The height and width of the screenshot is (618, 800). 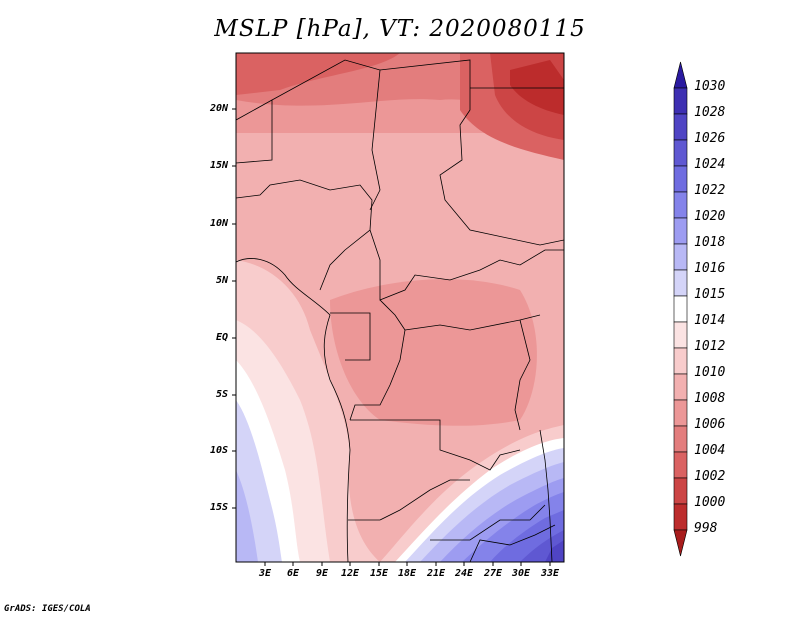 What do you see at coordinates (350, 573) in the screenshot?
I see `x-tick-label: 12E` at bounding box center [350, 573].